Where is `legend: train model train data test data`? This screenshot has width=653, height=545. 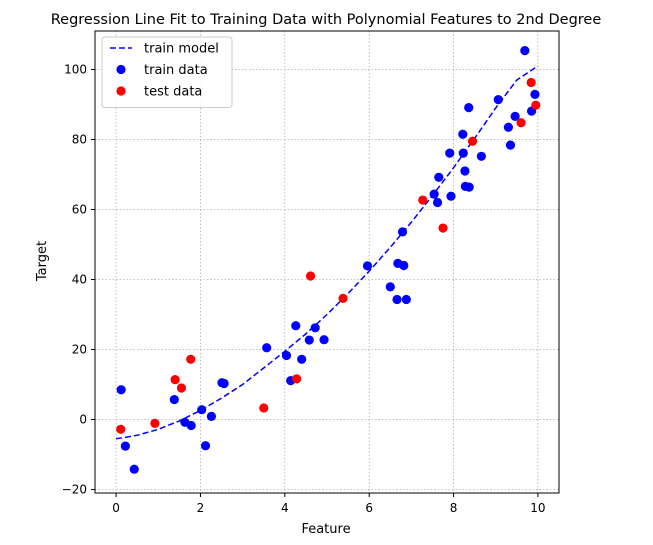
legend: train model train data test data is located at coordinates (167, 72).